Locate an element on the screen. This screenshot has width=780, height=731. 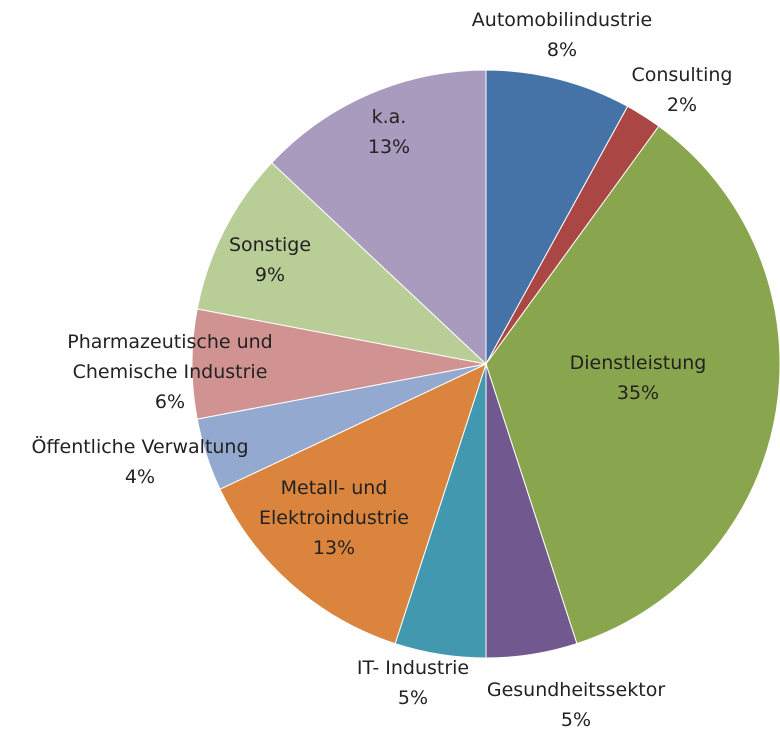
value-label: 35% is located at coordinates (638, 393).